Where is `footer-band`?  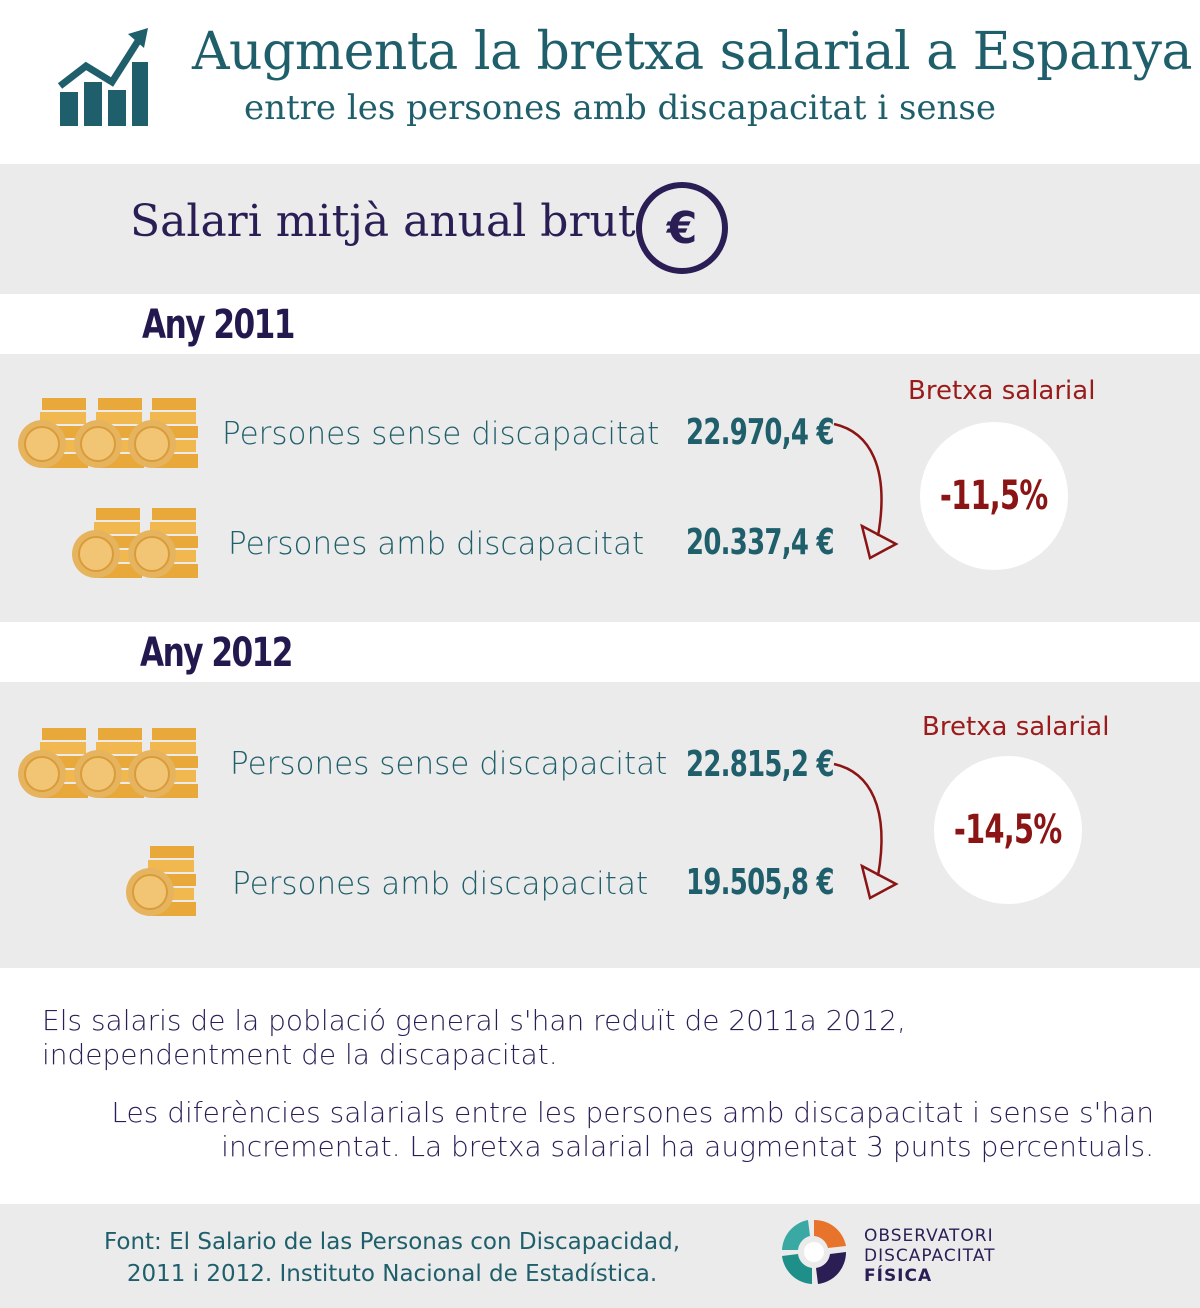 footer-band is located at coordinates (600, 1256).